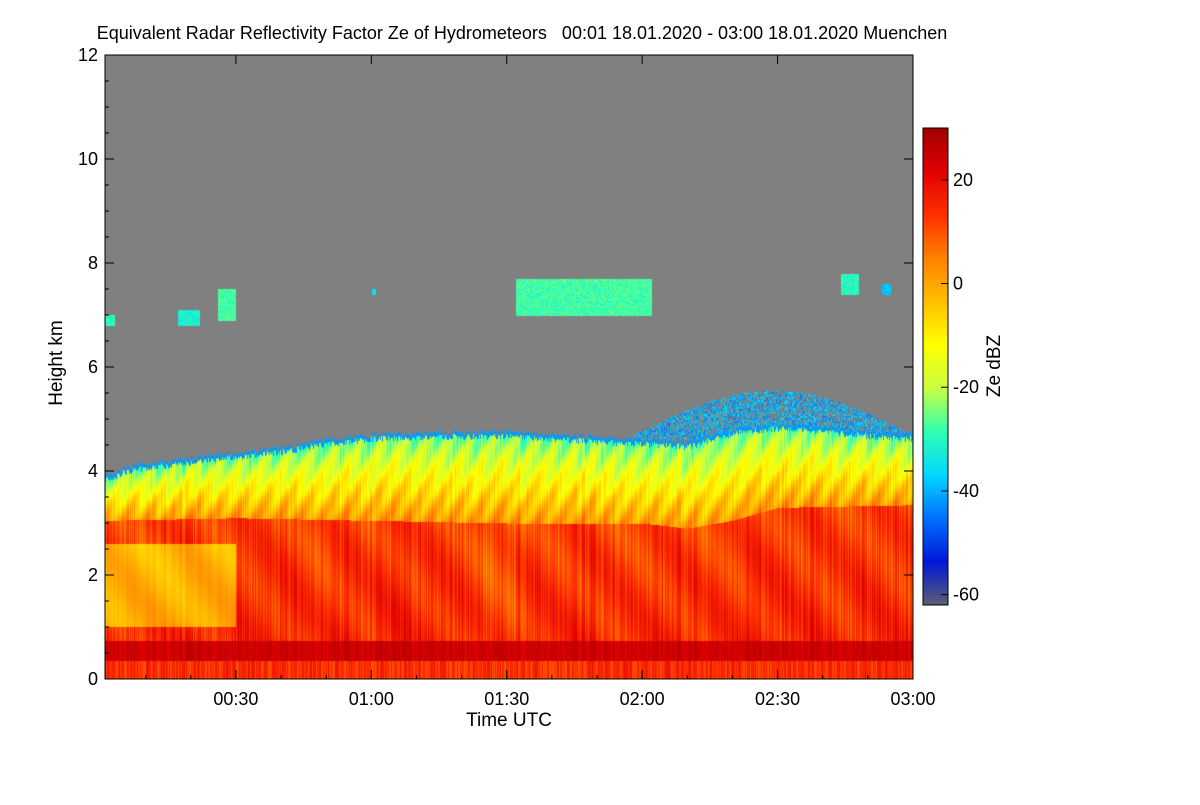  Describe the element at coordinates (88, 159) in the screenshot. I see `y-tick-label: 10` at that location.